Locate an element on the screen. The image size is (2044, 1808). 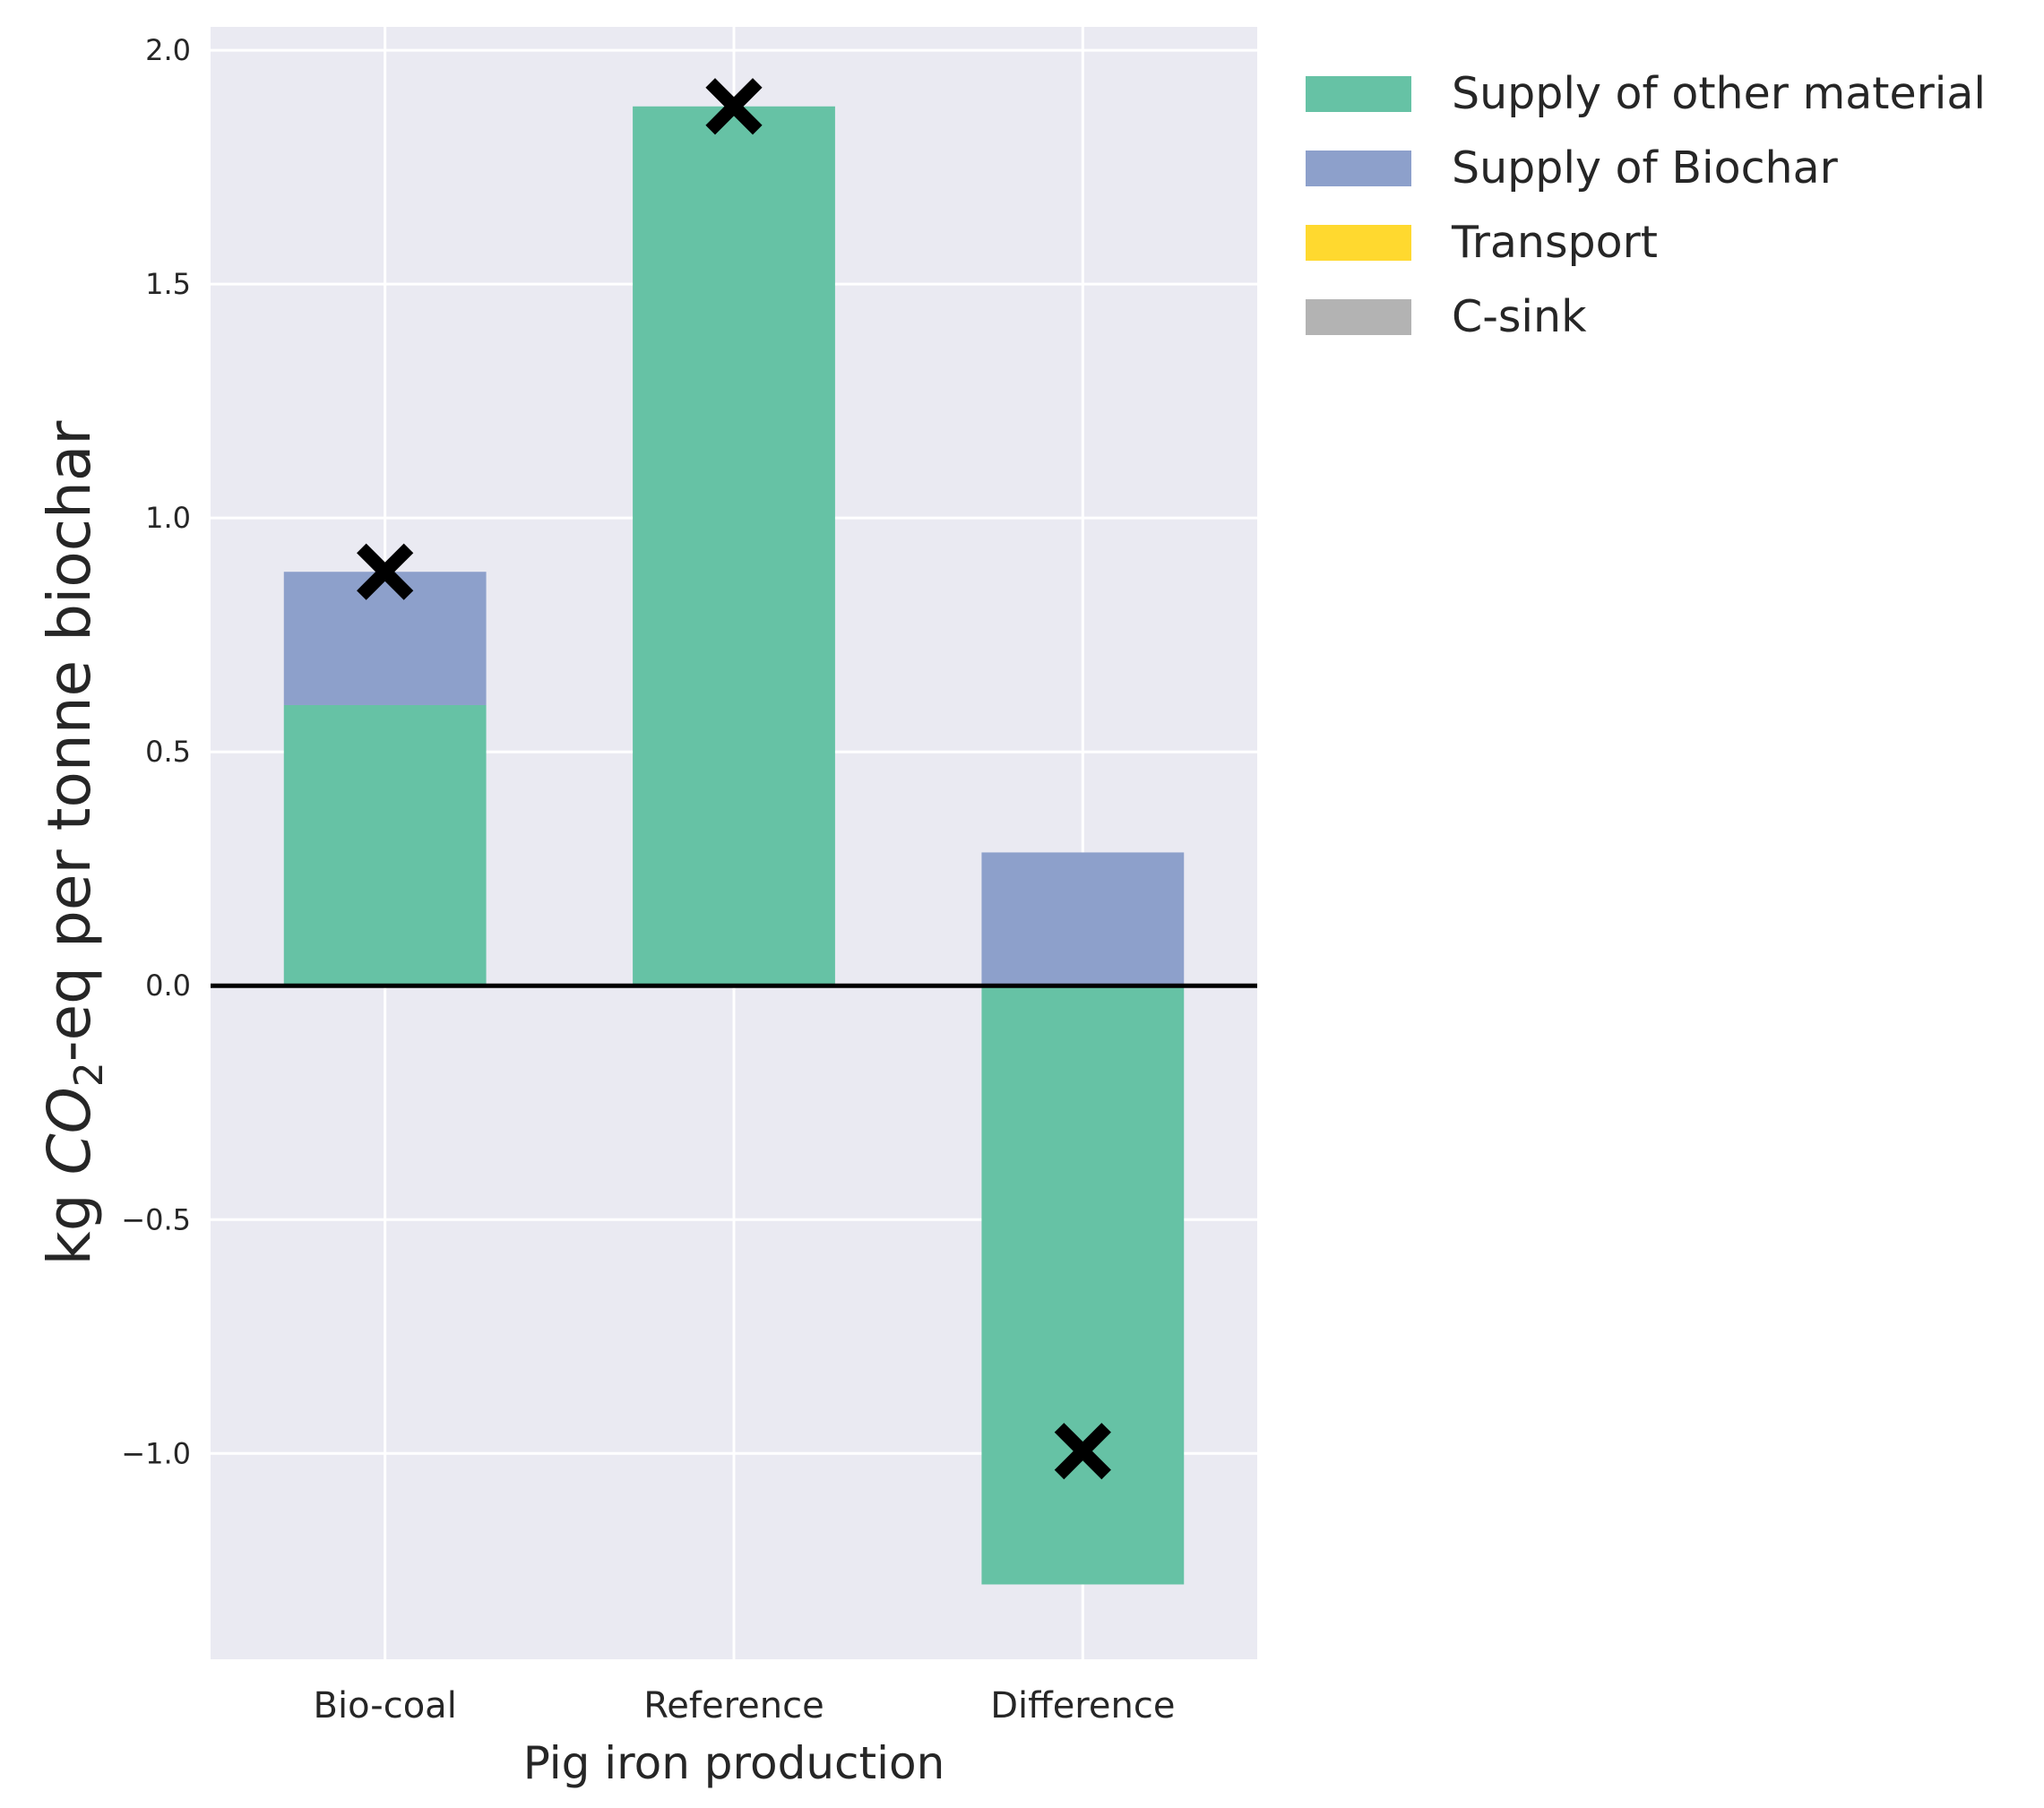
y-axis-label-prefix: kg is located at coordinates (69, 1220).